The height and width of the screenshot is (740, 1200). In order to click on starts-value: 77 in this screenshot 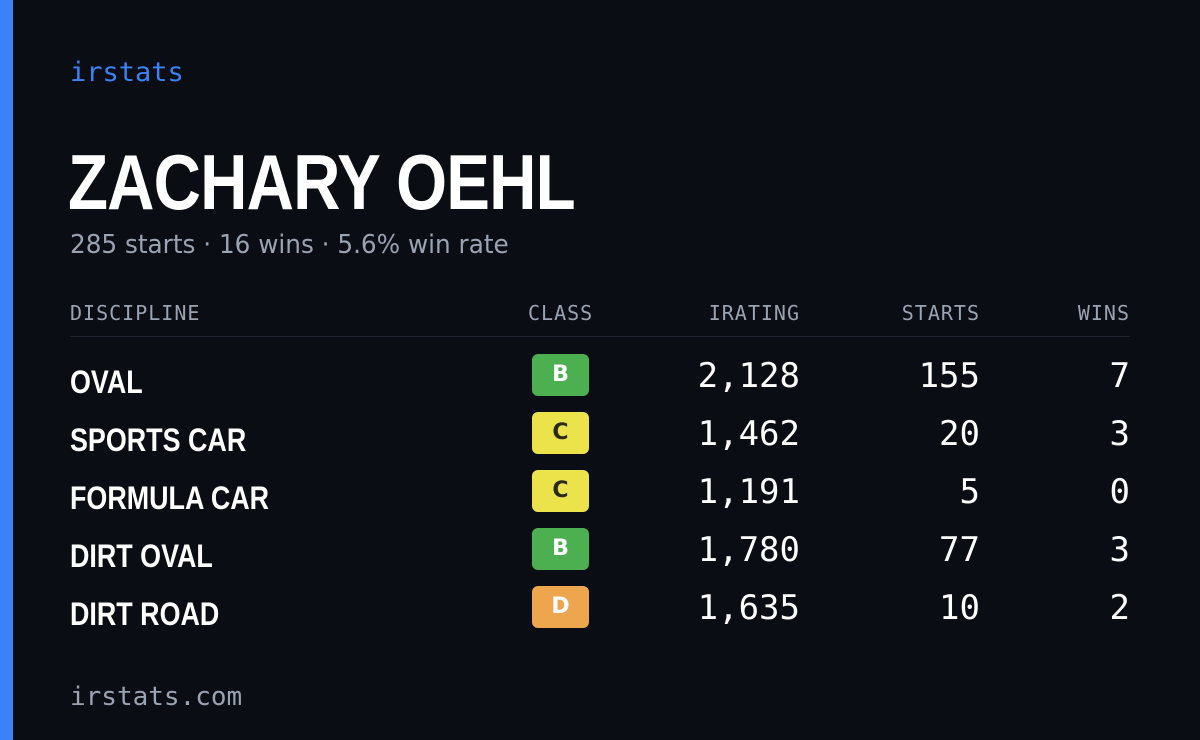, I will do `click(959, 550)`.